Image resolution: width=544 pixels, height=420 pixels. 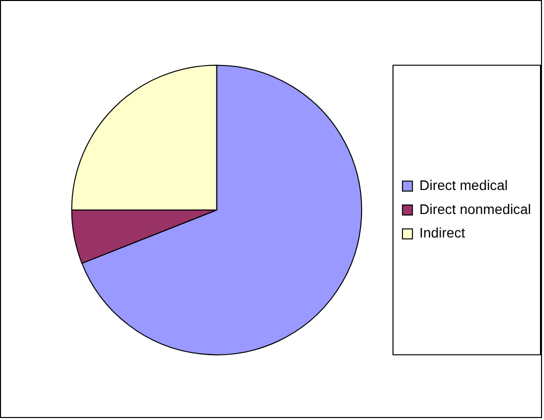 What do you see at coordinates (463, 184) in the screenshot?
I see `legend-label: Direct medical` at bounding box center [463, 184].